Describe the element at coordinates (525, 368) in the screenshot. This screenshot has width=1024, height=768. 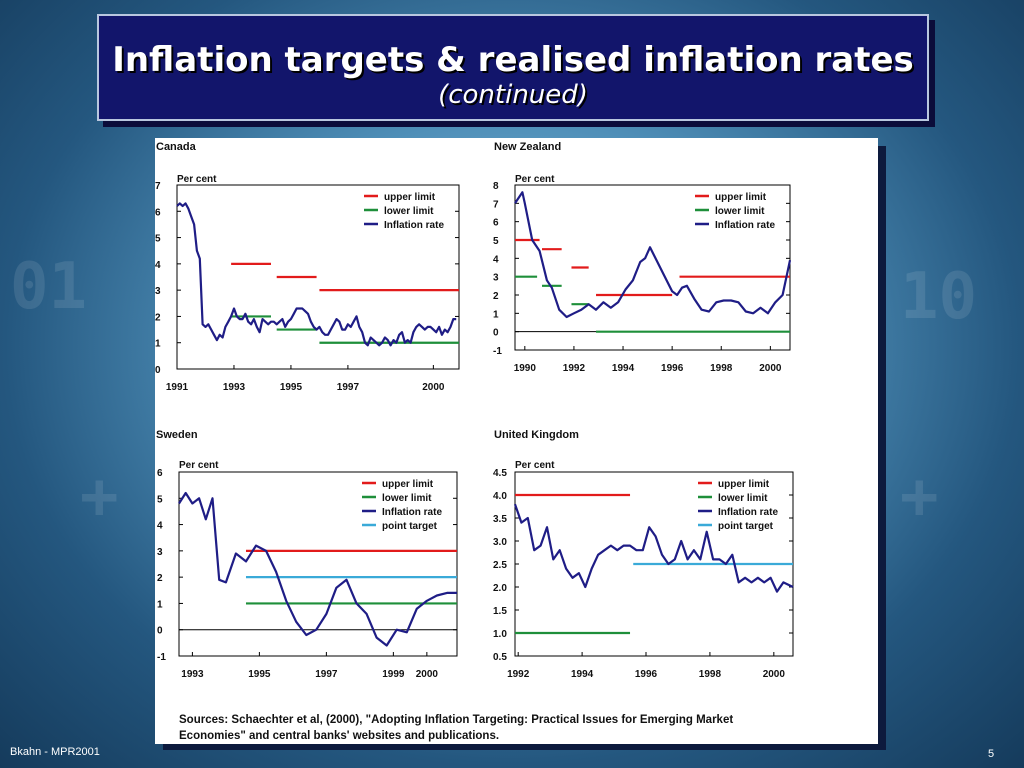
I see `x-tick-label: 1990` at that location.